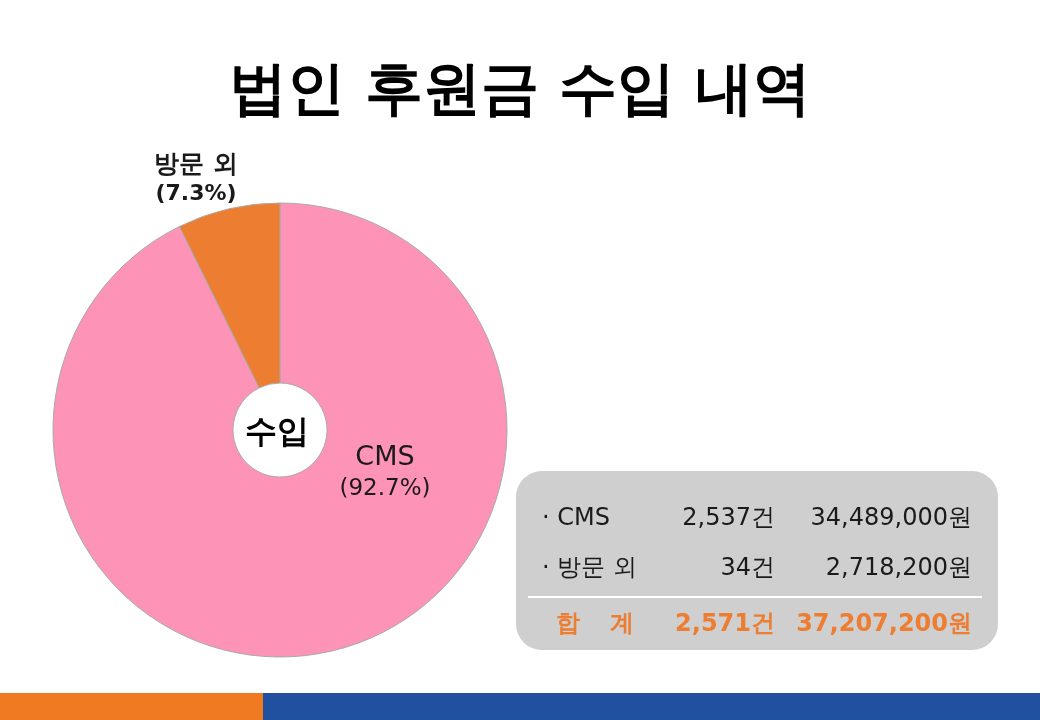 This screenshot has height=720, width=1040. I want to click on text: 수입, so click(277, 431).